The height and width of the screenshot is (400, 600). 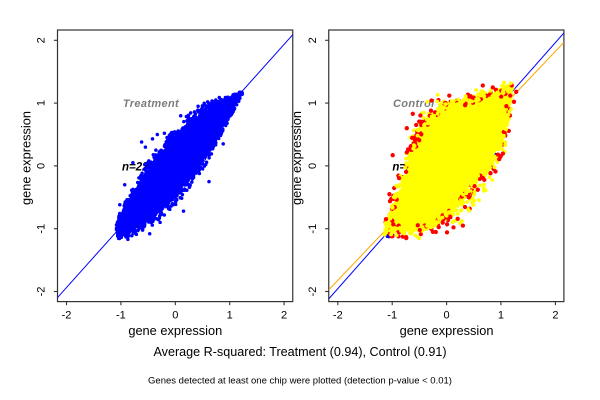 I want to click on svg-text: Control, so click(x=414, y=104).